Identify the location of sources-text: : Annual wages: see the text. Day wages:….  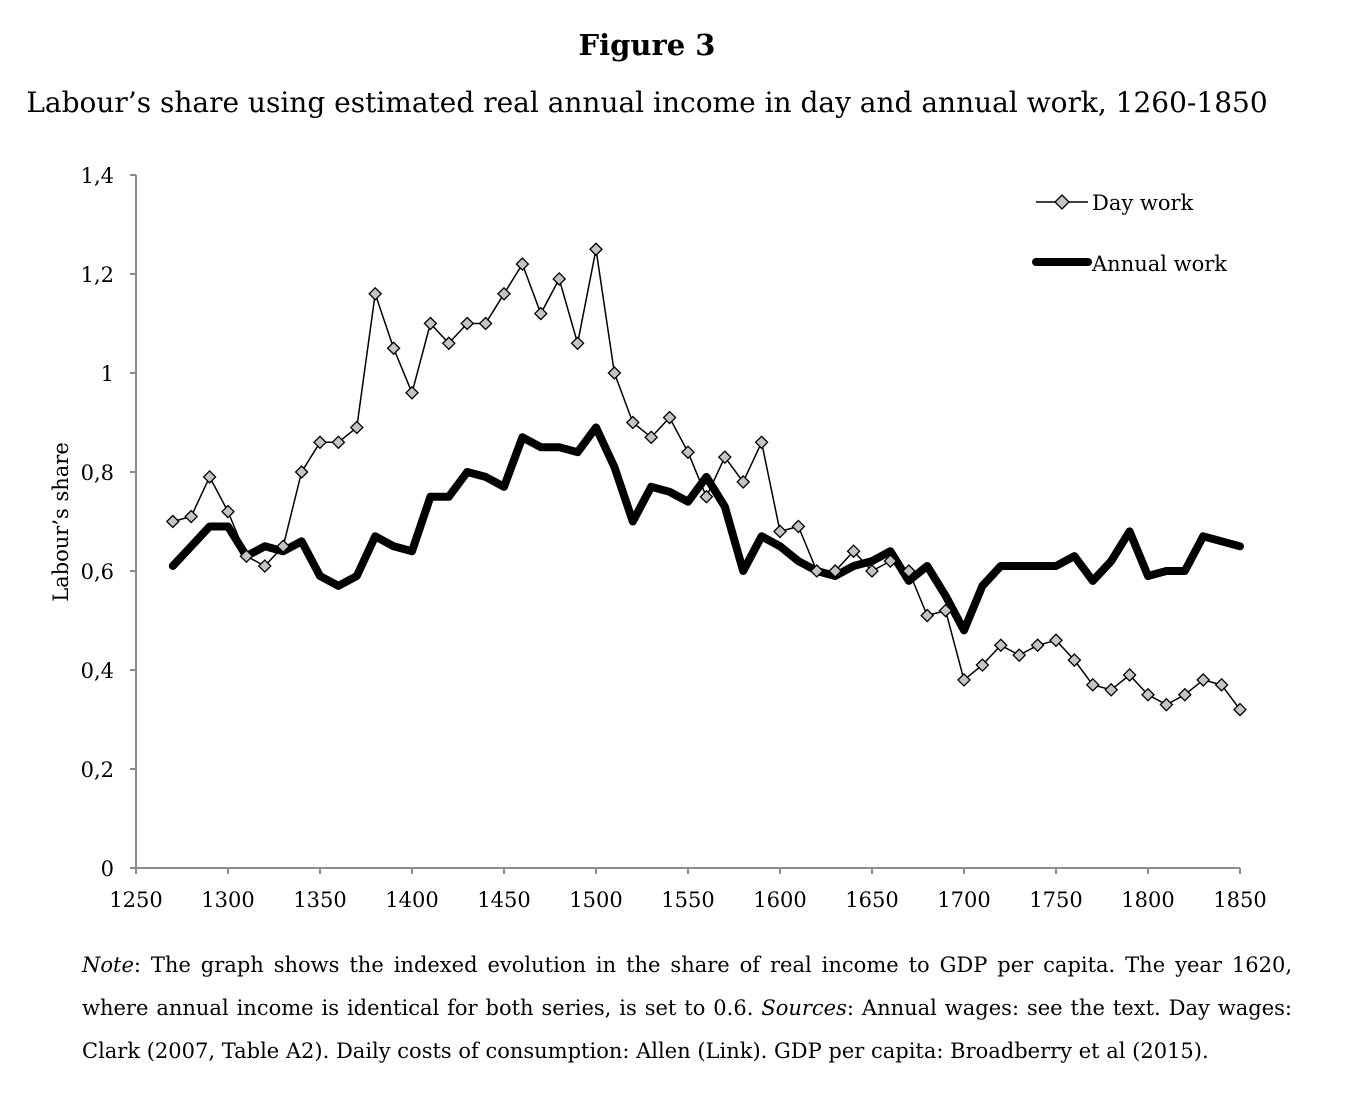
(687, 1029).